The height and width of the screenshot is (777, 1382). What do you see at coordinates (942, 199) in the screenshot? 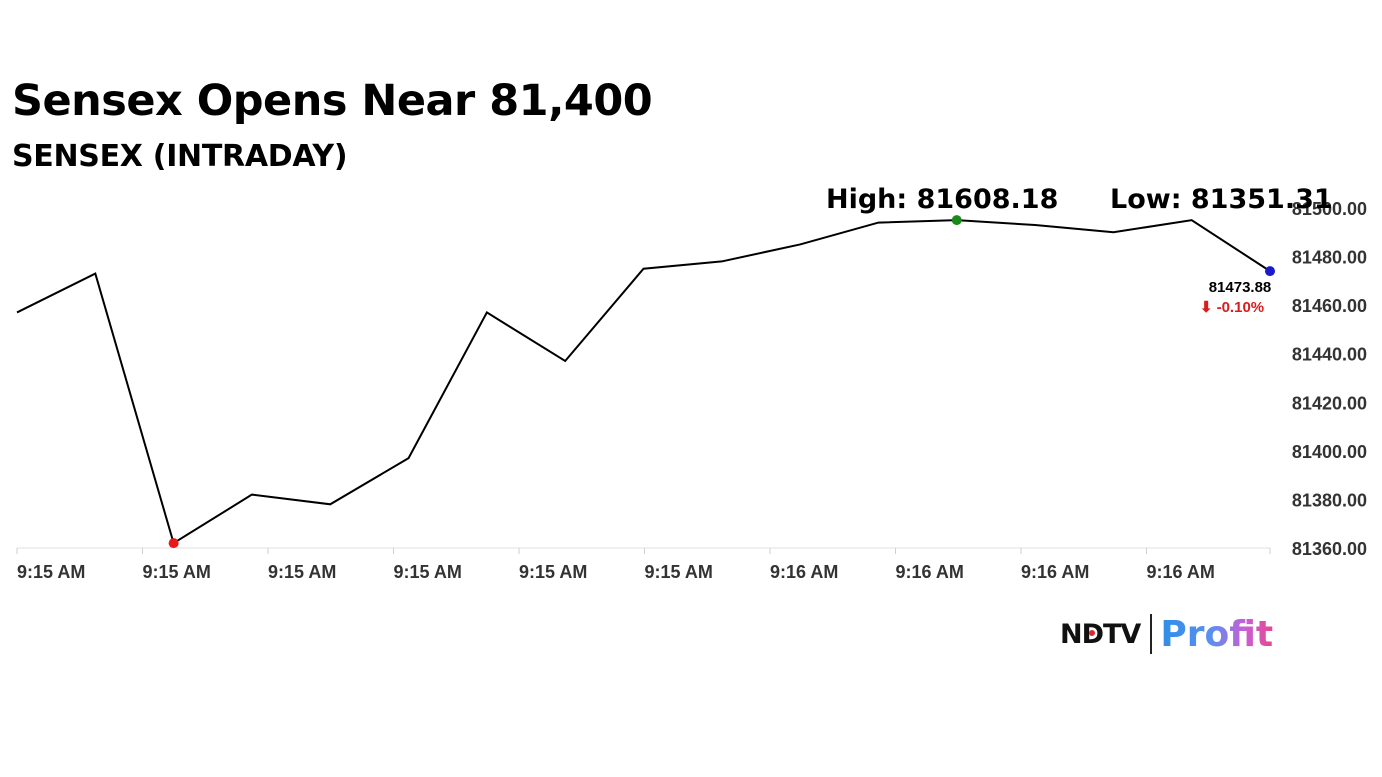
I see `high-label: High: 81608.18` at bounding box center [942, 199].